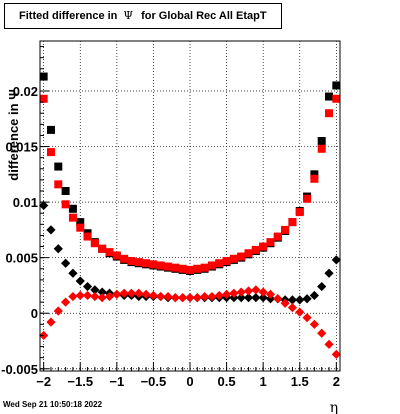  Describe the element at coordinates (25, 202) in the screenshot. I see `y-tick-label: 0.01` at that location.